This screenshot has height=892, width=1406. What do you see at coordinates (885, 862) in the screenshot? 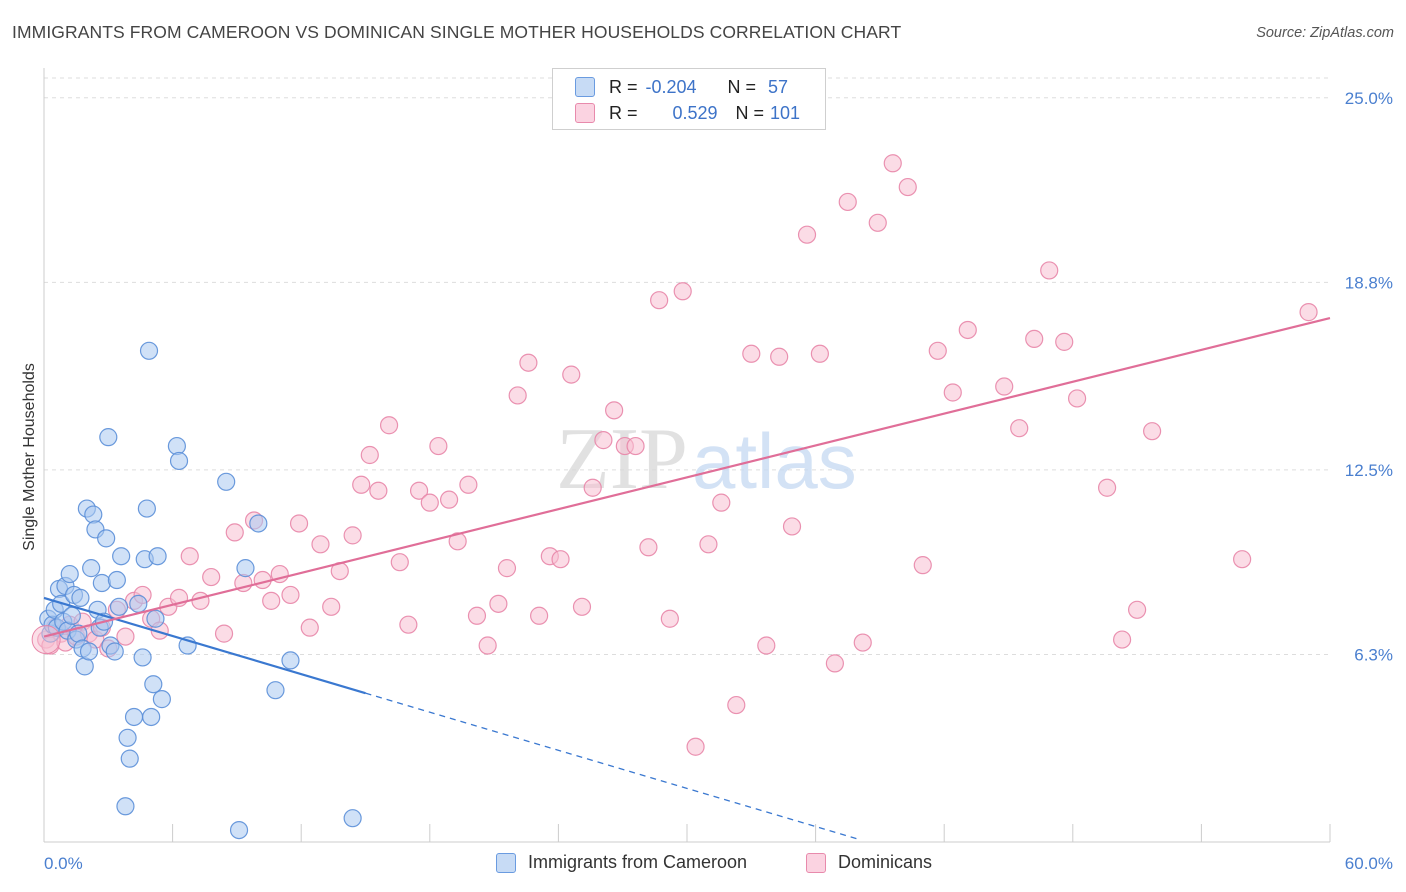
I see `legend-label-dominicans: Dominicans` at bounding box center [885, 862].